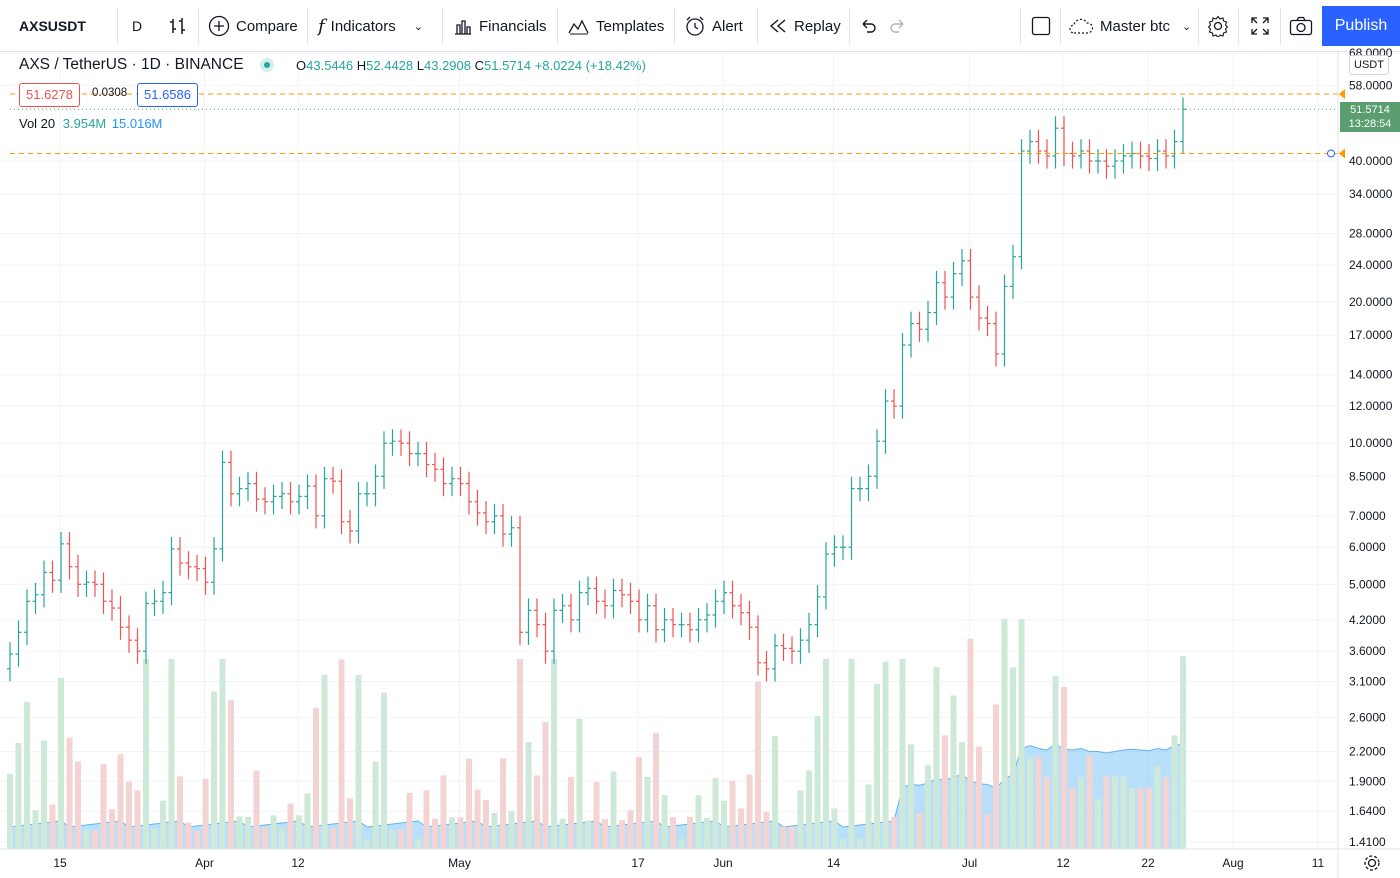 The image size is (1400, 878). I want to click on alarm-clock-icon, so click(695, 26).